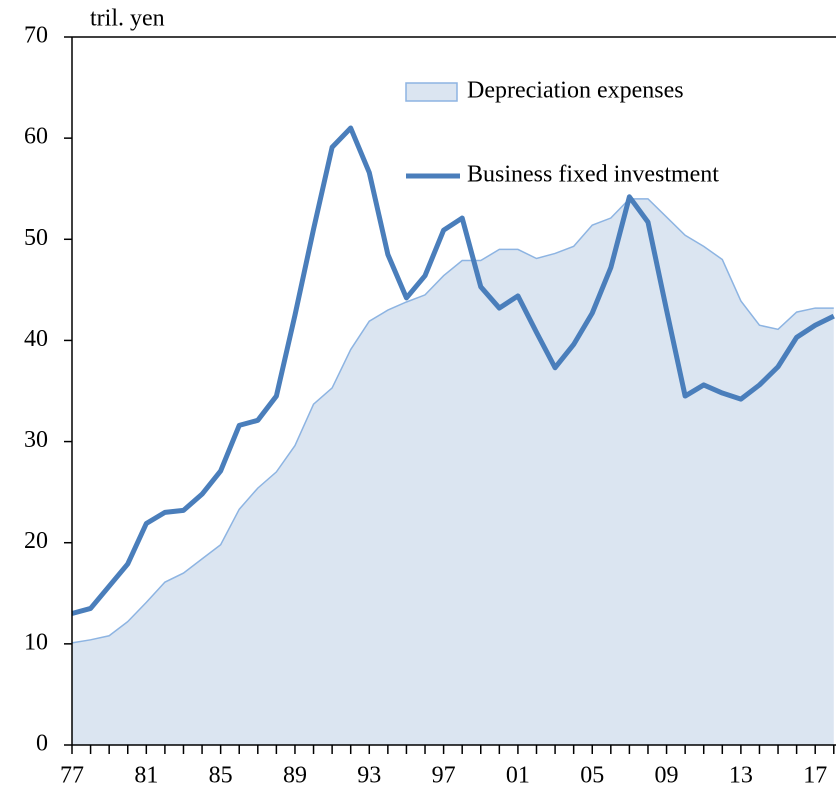  What do you see at coordinates (221, 776) in the screenshot?
I see `x-tick-label: 85` at bounding box center [221, 776].